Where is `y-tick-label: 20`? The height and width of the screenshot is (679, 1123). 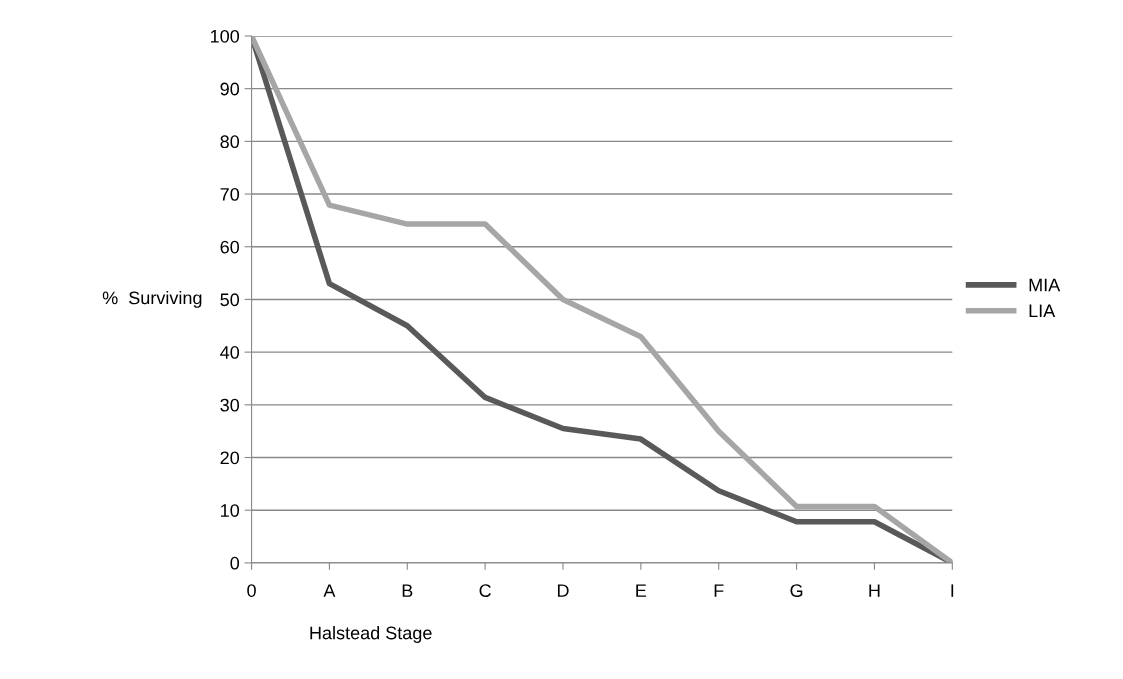
y-tick-label: 20 is located at coordinates (230, 458).